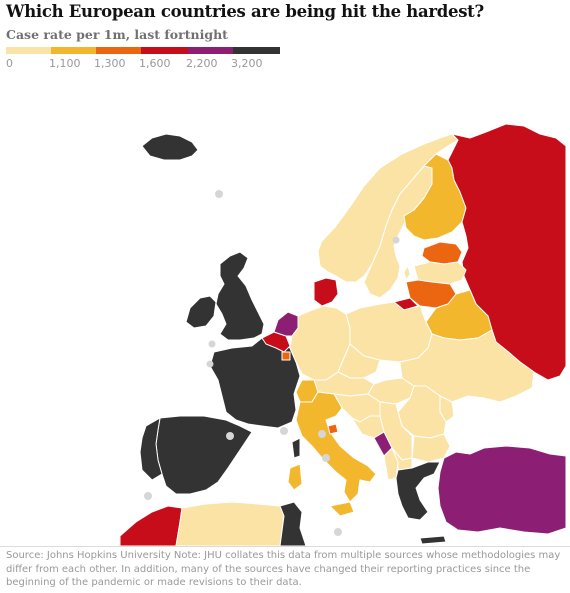 The width and height of the screenshot is (570, 593). Describe the element at coordinates (396, 240) in the screenshot. I see `dot-aland` at that location.